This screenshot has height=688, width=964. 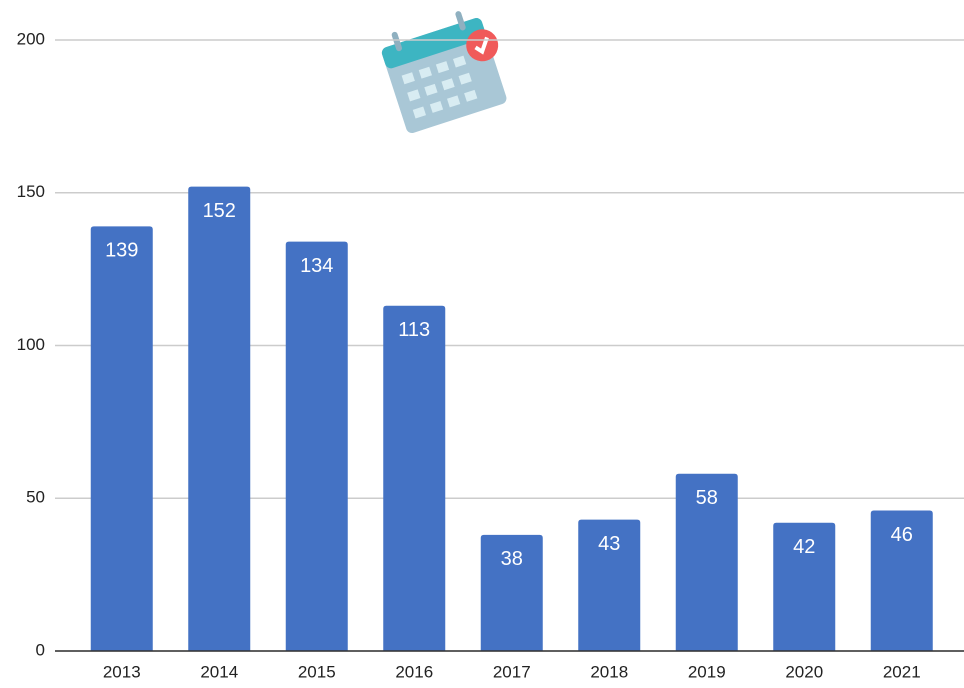 I want to click on x-tick-label: 2017, so click(x=512, y=671).